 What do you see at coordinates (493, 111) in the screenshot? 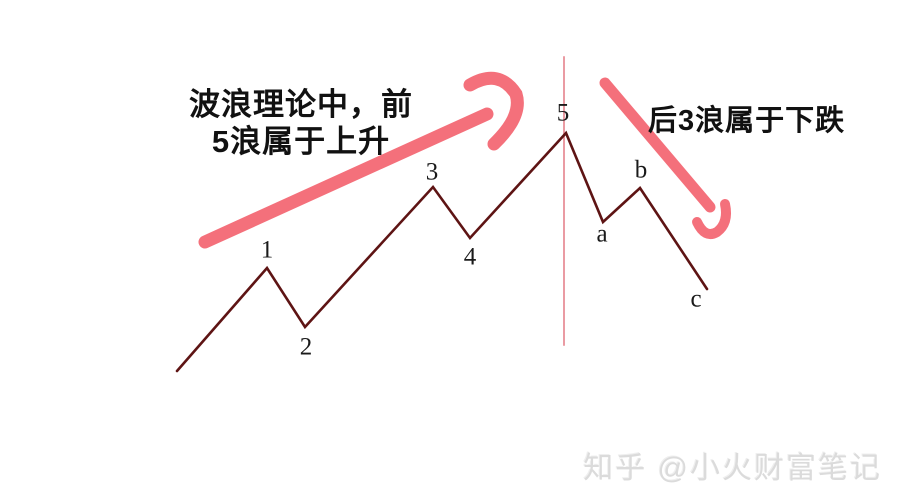
I see `up-arrow-head-icon` at bounding box center [493, 111].